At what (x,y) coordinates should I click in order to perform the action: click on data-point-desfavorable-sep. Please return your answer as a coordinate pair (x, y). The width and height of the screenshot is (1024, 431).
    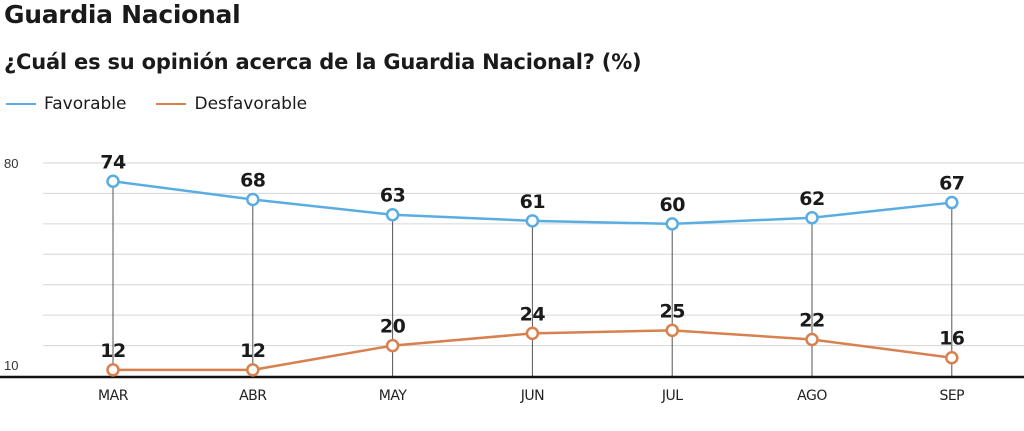
    Looking at the image, I should click on (952, 357).